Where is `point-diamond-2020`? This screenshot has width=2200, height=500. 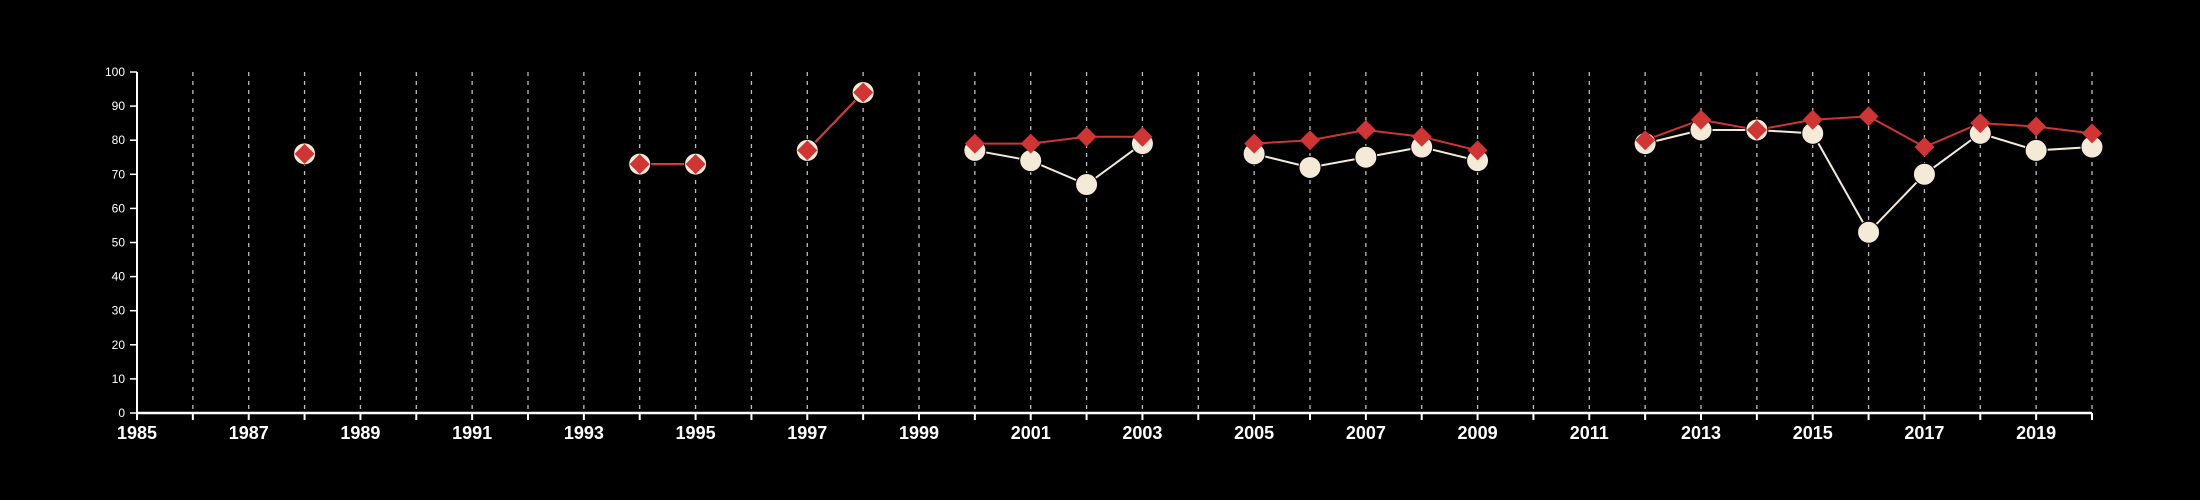
point-diamond-2020 is located at coordinates (2092, 133).